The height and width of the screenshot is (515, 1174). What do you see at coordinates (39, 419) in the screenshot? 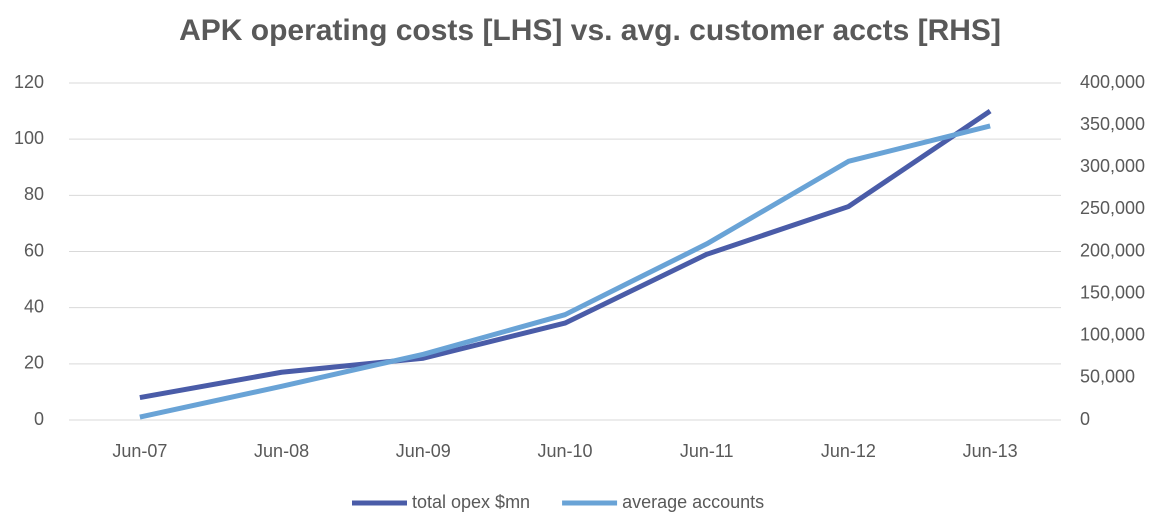
I see `y-tick-label: 0` at bounding box center [39, 419].